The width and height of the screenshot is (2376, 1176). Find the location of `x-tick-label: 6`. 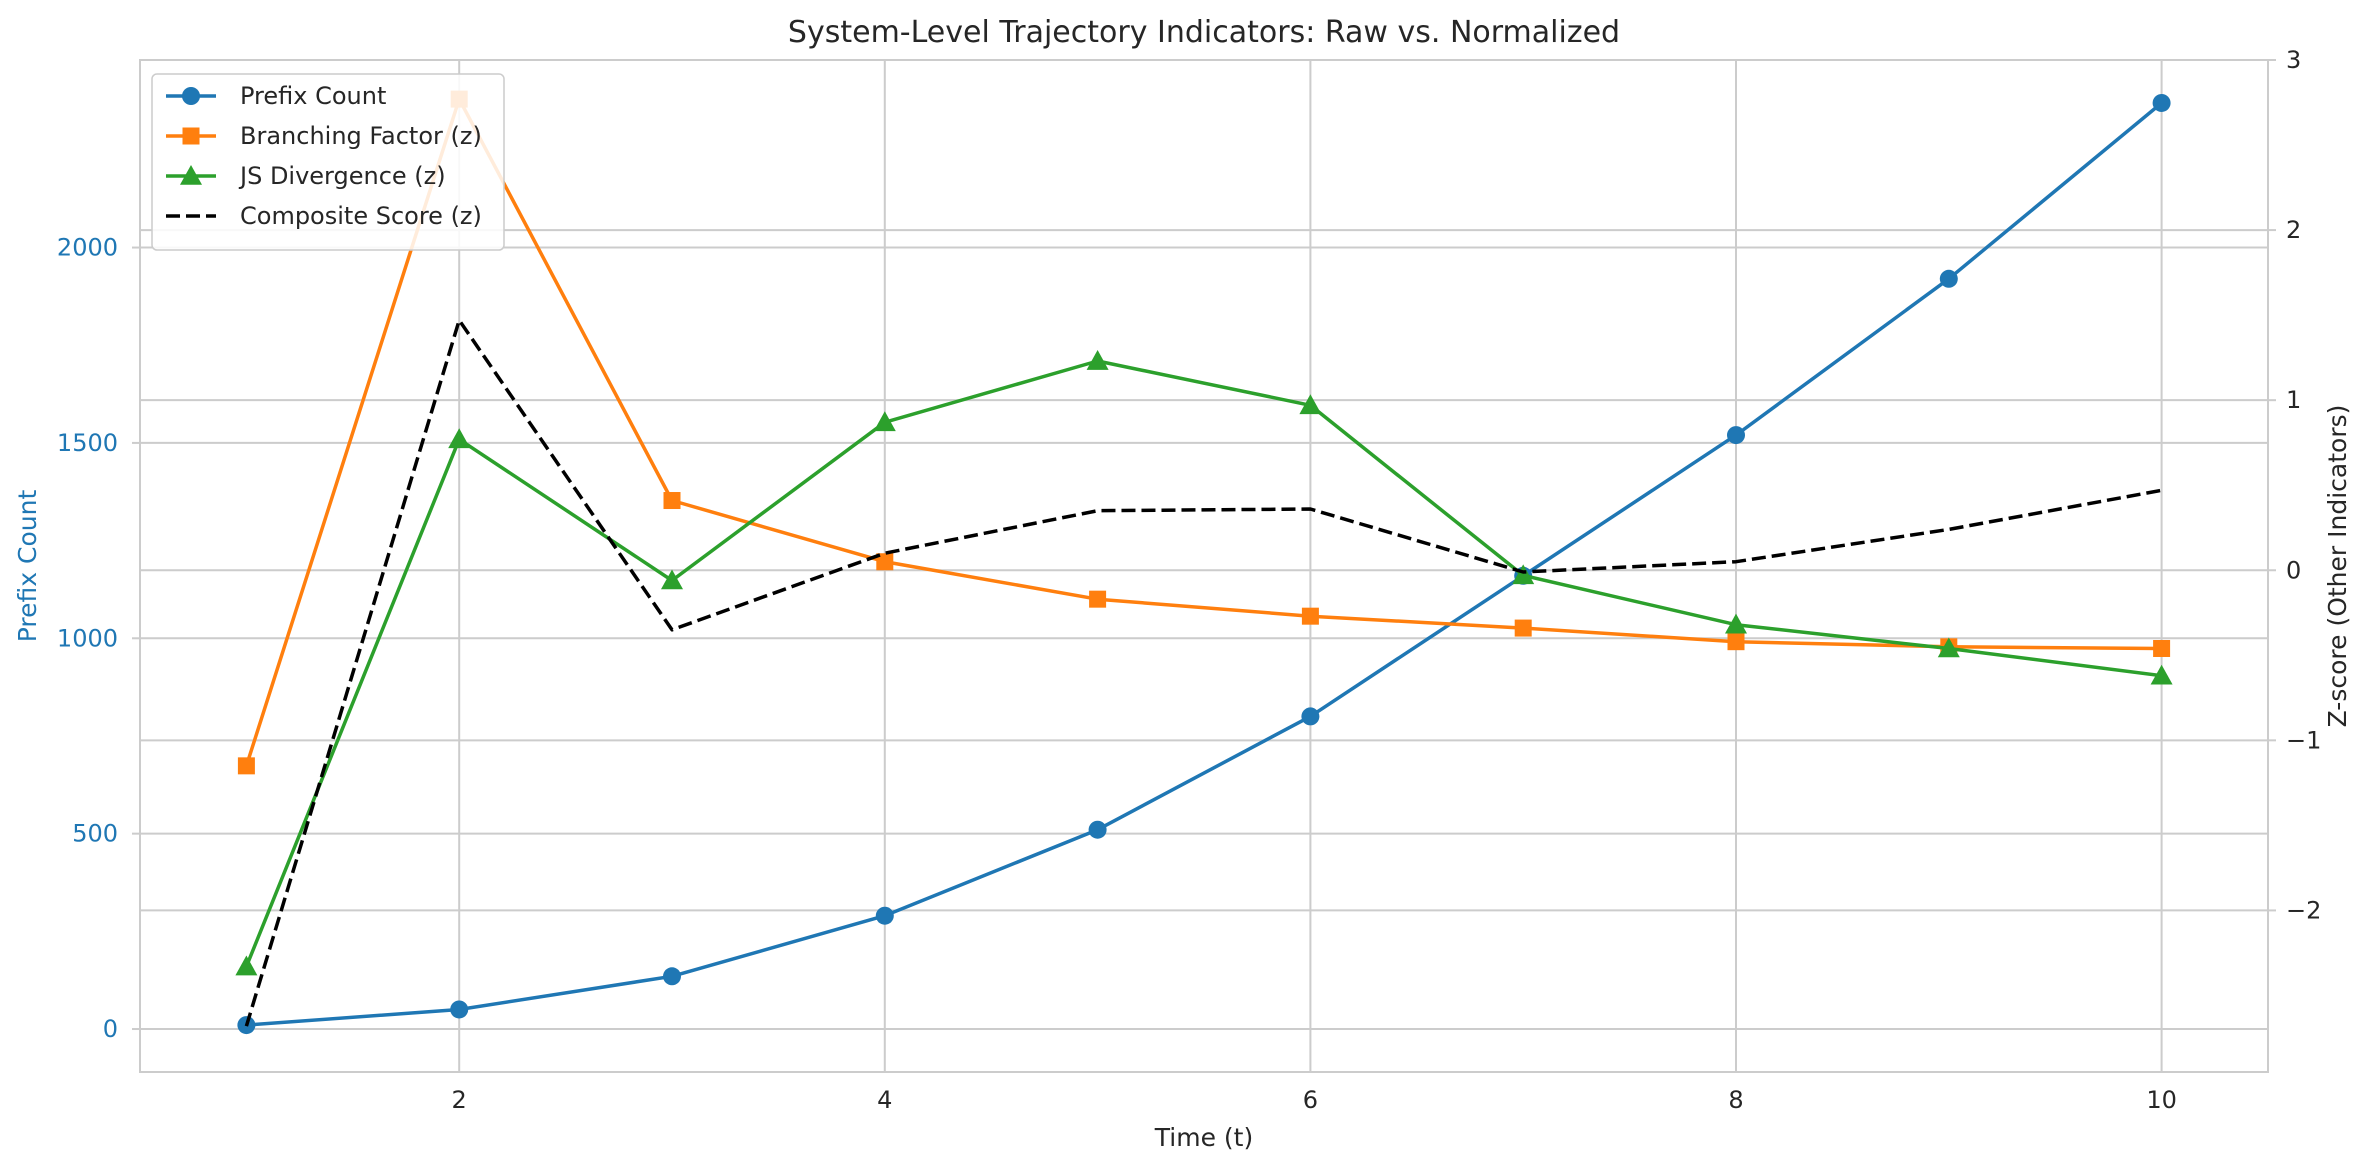

x-tick-label: 6 is located at coordinates (1310, 1100).